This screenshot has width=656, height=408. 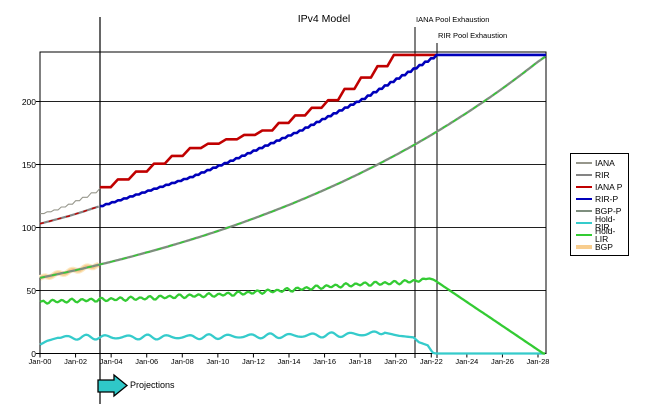 What do you see at coordinates (289, 361) in the screenshot?
I see `x-axis-label-Jan-14: Jan-14` at bounding box center [289, 361].